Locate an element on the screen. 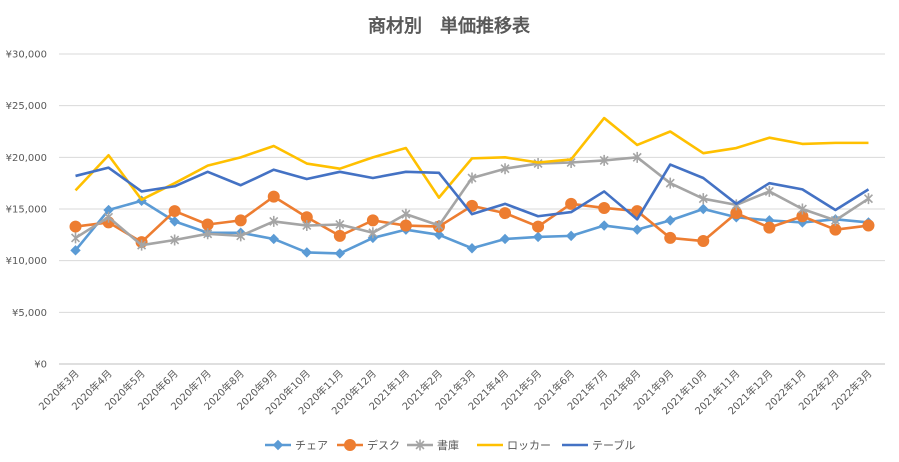 This screenshot has height=462, width=899. legend-label: チェア is located at coordinates (311, 445).